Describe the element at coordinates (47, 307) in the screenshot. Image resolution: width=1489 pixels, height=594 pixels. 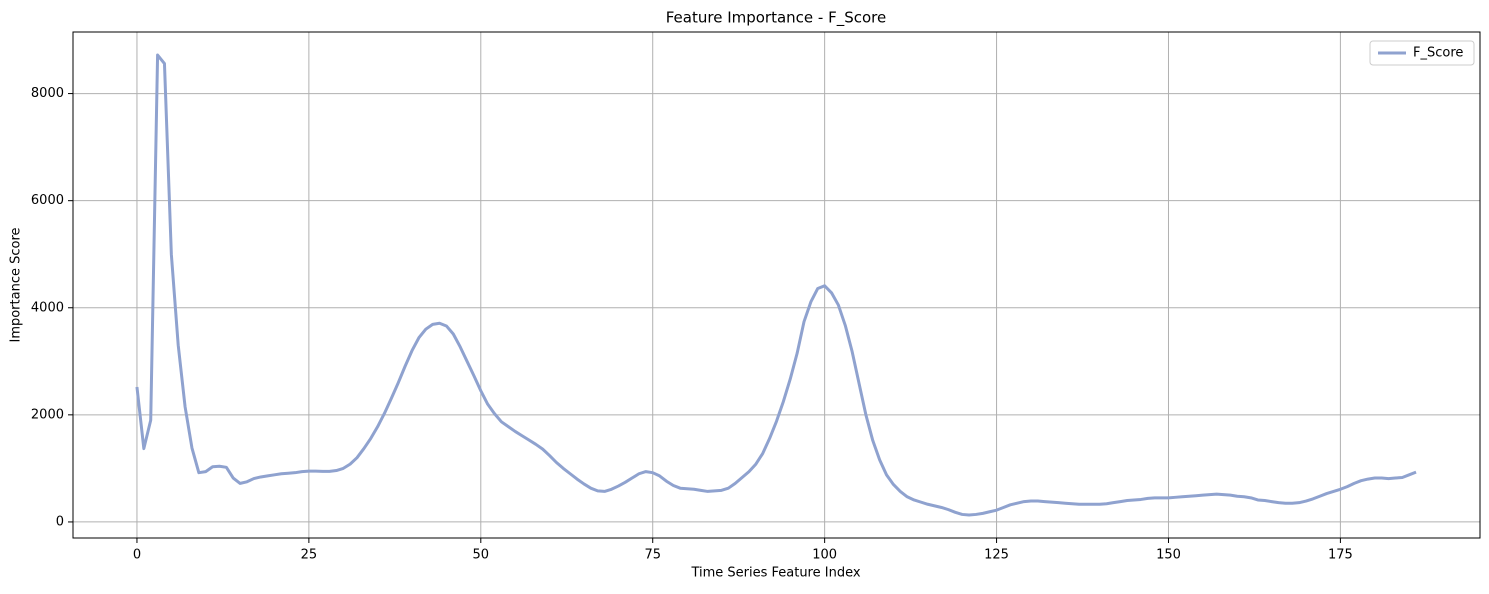
I see `y-tick-label: 4000` at that location.